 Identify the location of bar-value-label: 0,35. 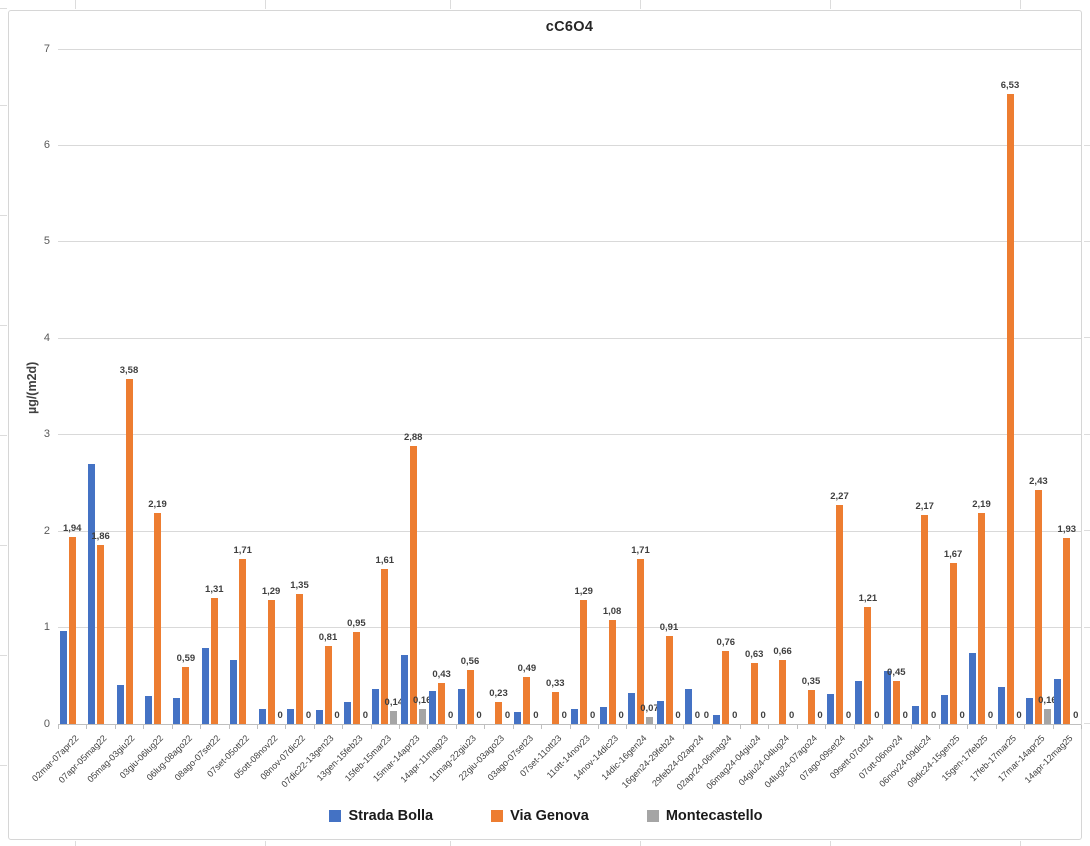
(811, 682).